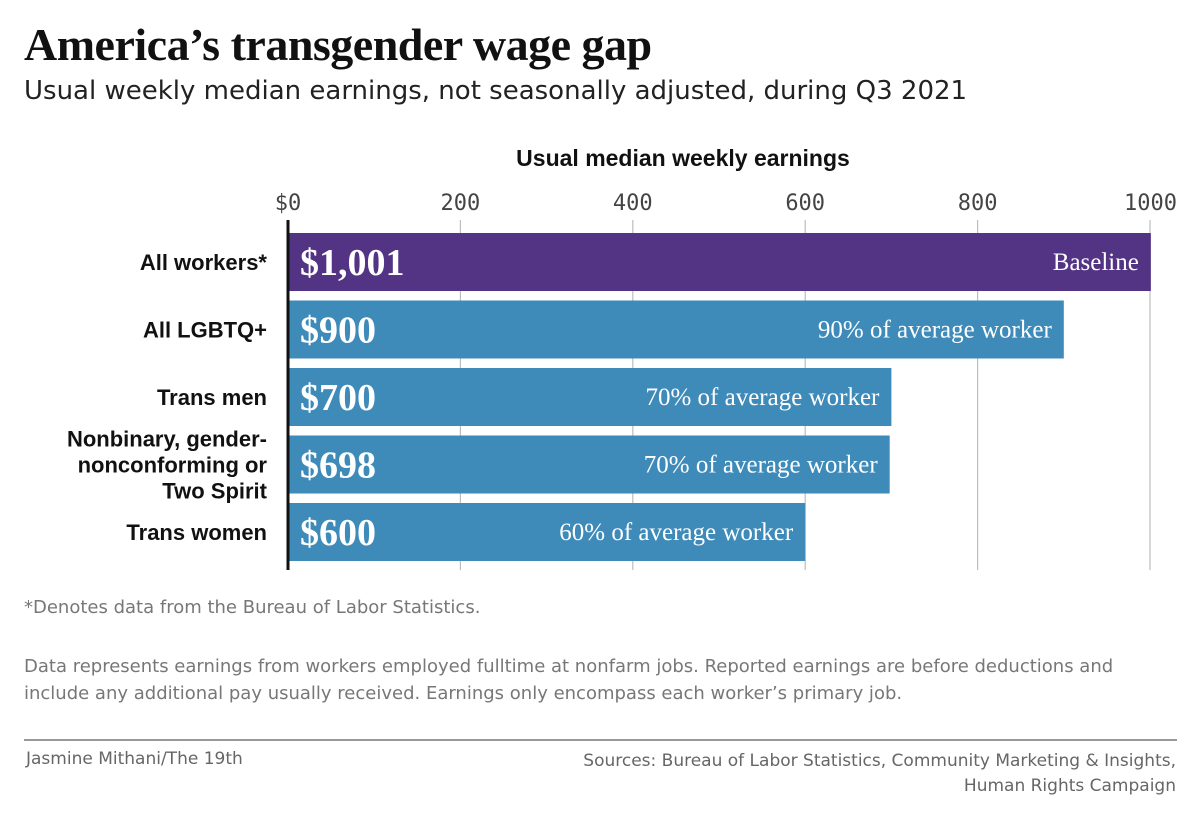  Describe the element at coordinates (352, 263) in the screenshot. I see `bar-value-label: $1,001` at that location.